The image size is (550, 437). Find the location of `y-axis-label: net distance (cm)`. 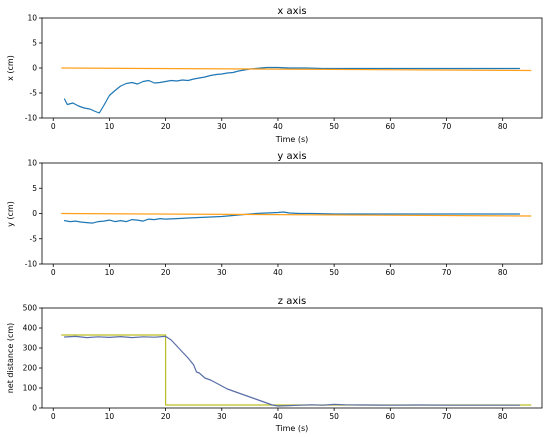

y-axis-label: net distance (cm) is located at coordinates (10, 358).